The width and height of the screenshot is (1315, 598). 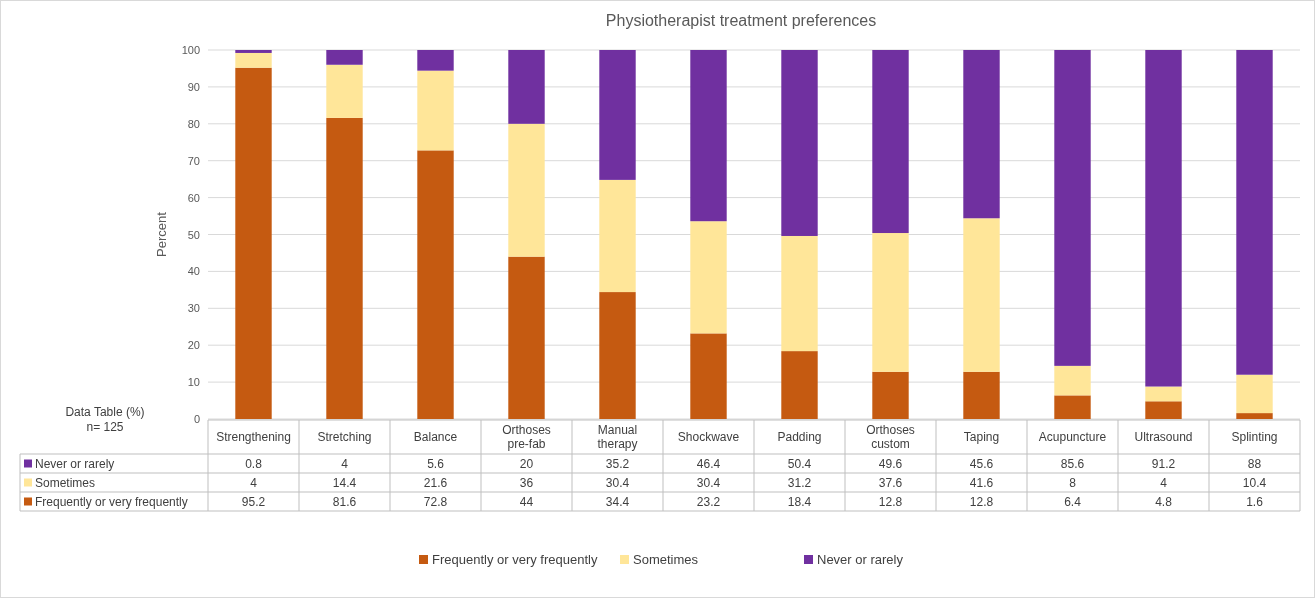 What do you see at coordinates (344, 501) in the screenshot?
I see `data-label: 81.6` at bounding box center [344, 501].